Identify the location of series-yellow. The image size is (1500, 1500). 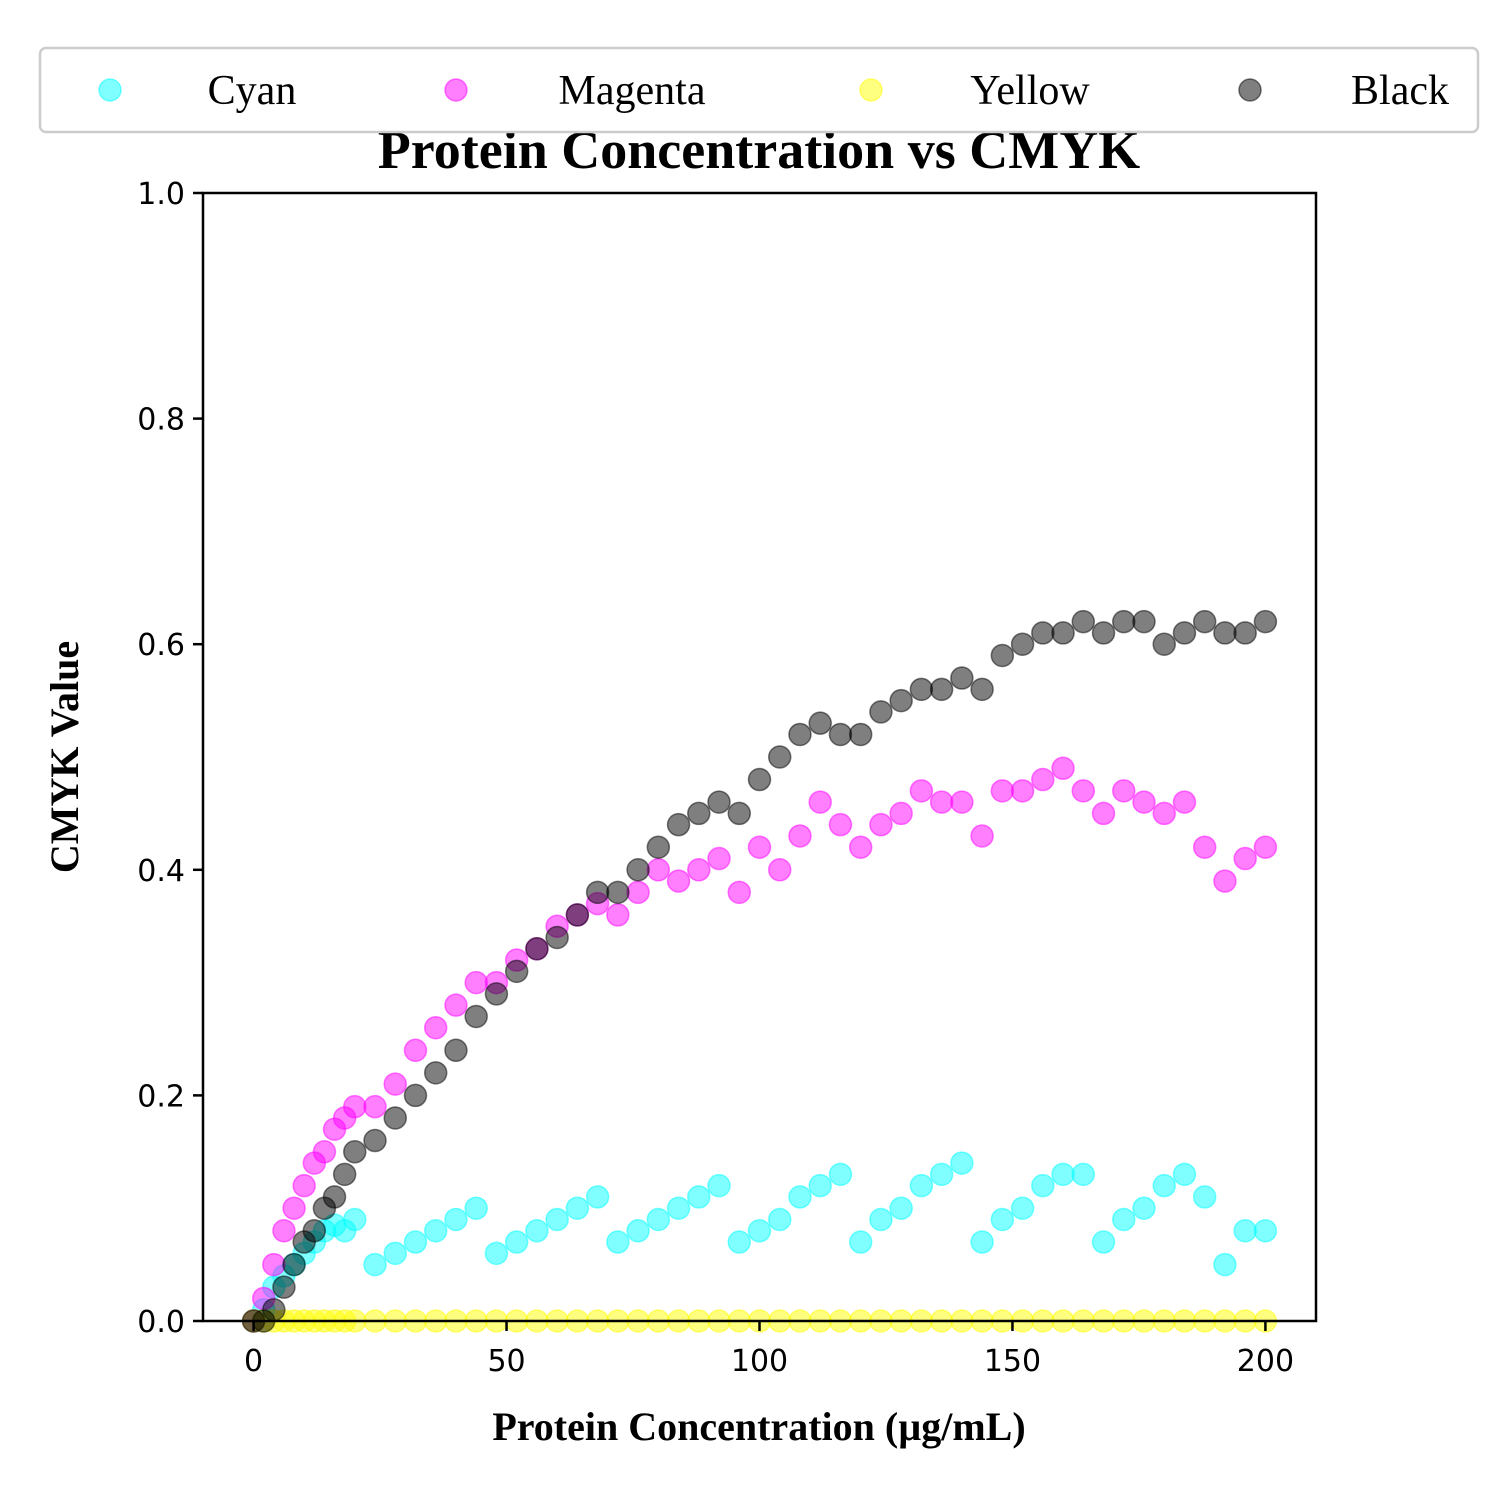
(759, 1321).